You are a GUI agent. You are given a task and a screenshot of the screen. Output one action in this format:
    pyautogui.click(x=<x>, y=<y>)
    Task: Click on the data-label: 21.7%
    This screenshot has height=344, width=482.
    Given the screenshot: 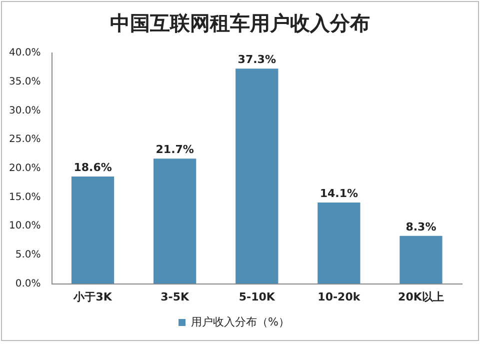 What is the action you would take?
    pyautogui.click(x=175, y=149)
    